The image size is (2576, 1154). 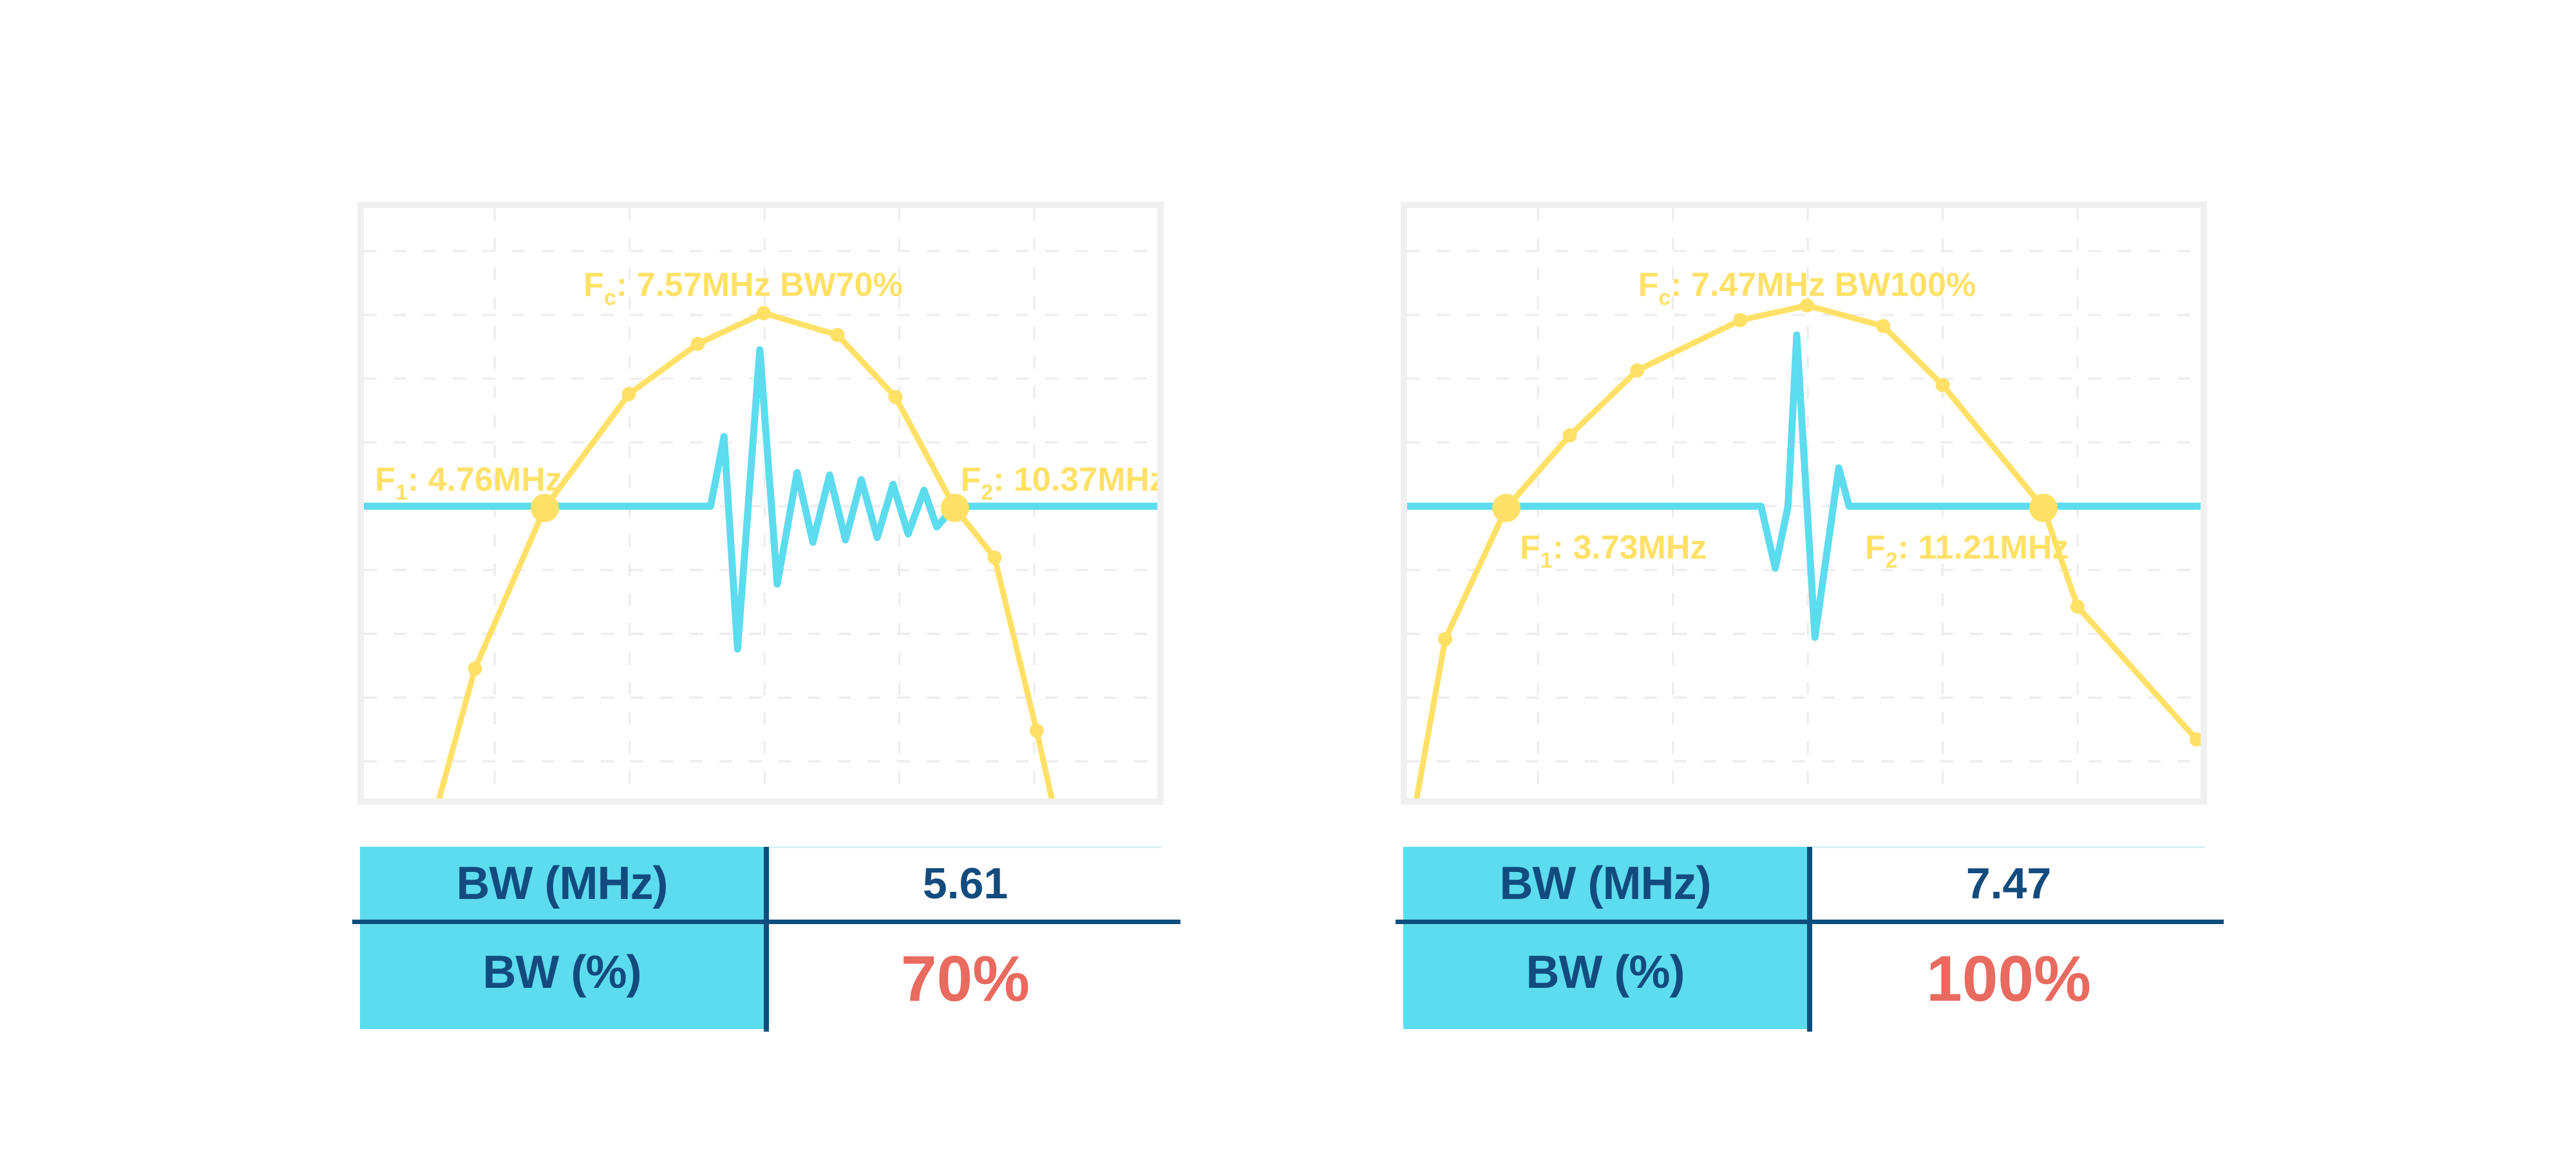 I want to click on f1-label: F1: 3.73MHz, so click(x=1613, y=551).